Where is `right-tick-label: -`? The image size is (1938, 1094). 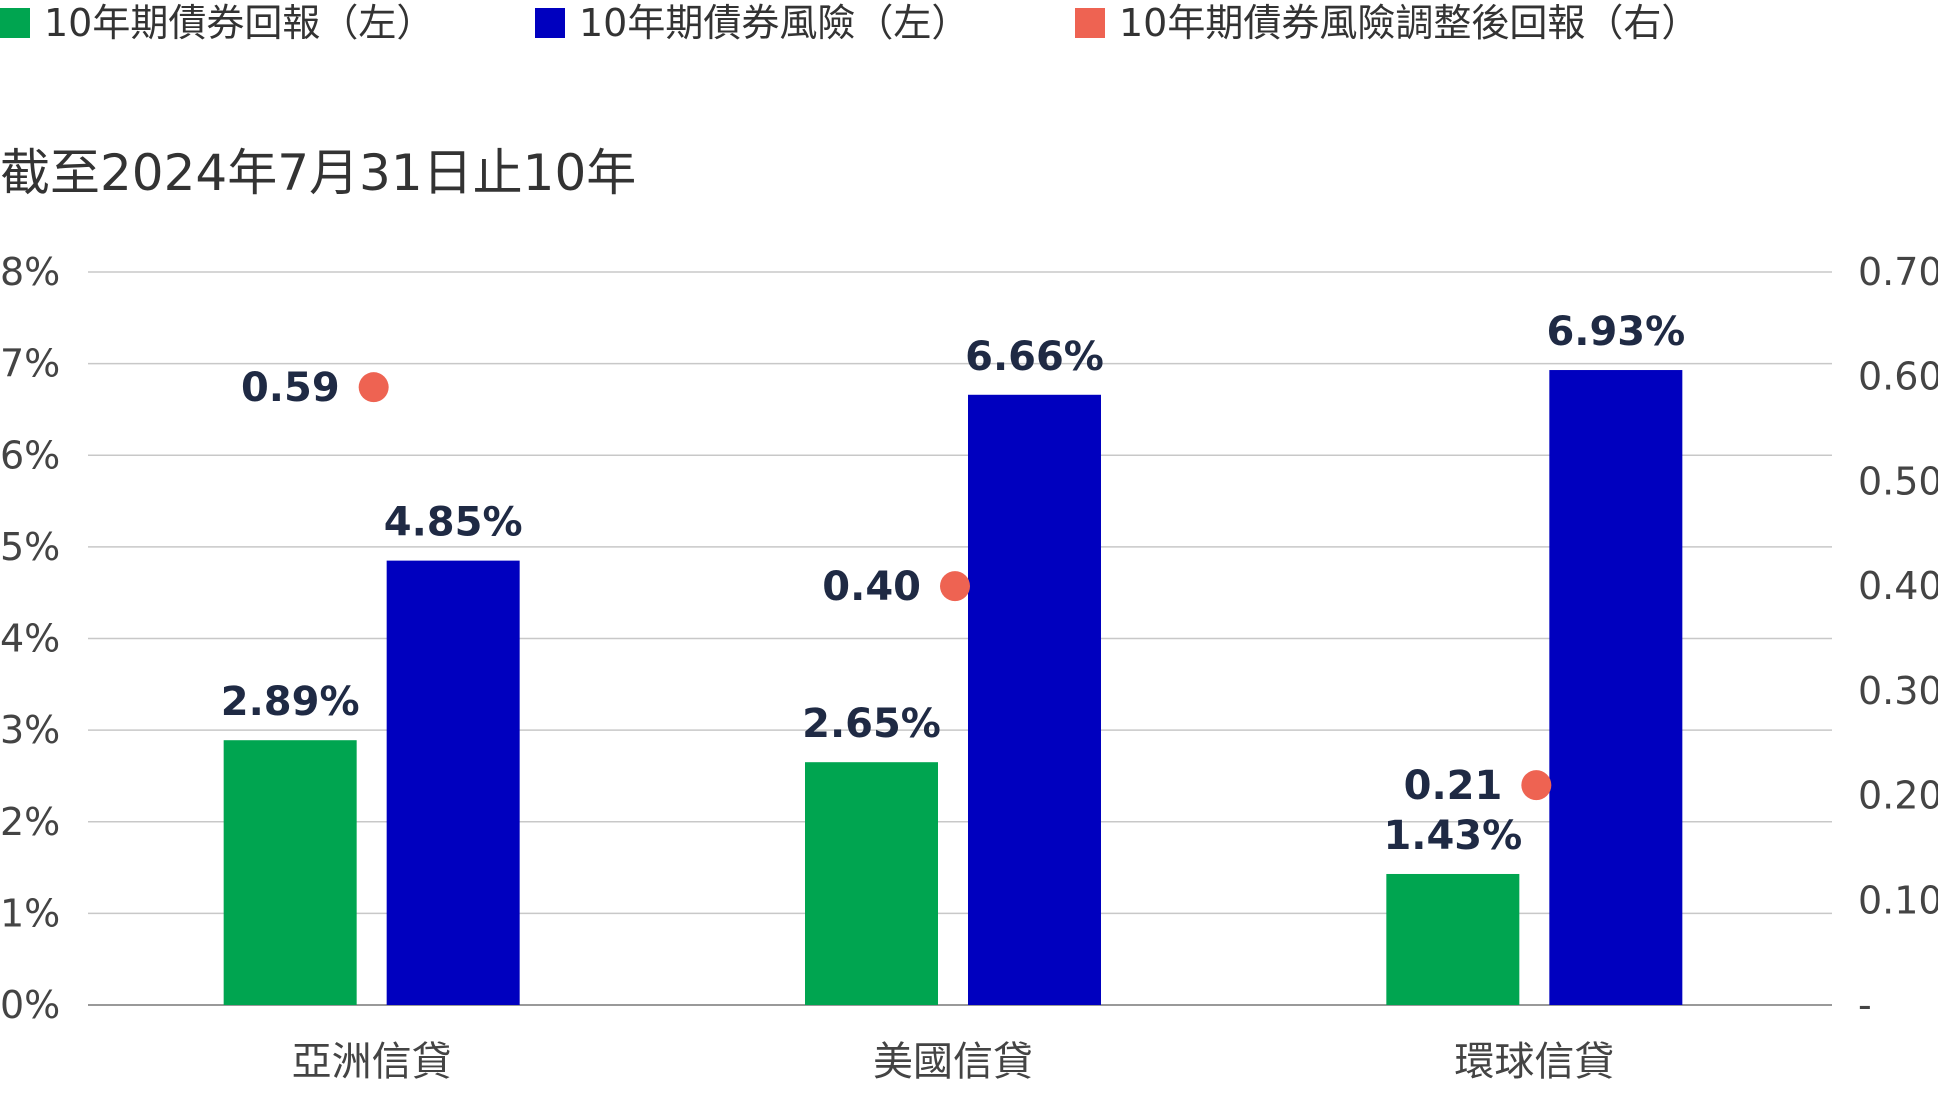
right-tick-label: - is located at coordinates (1865, 1005).